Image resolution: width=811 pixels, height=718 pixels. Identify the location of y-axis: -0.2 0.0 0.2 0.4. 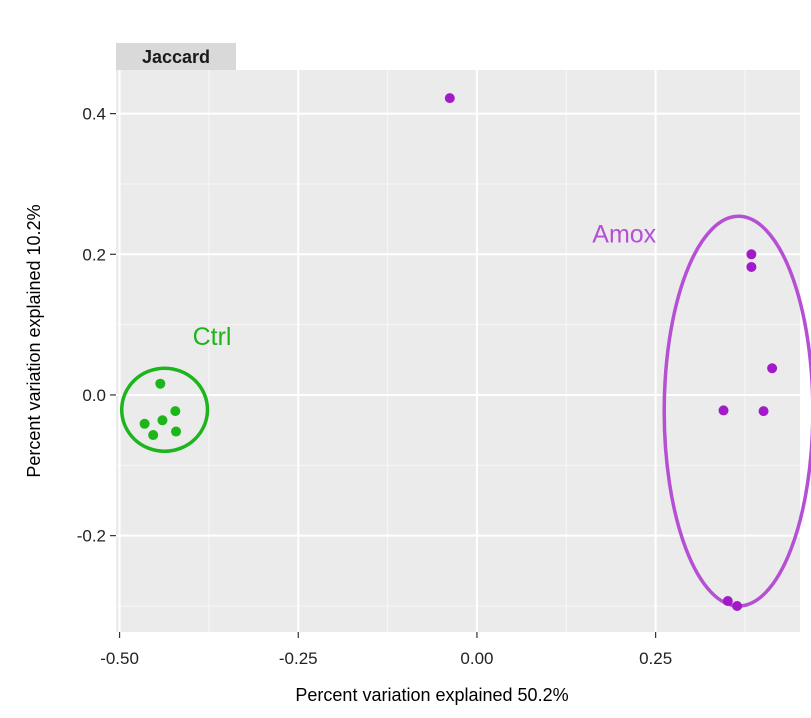
(96, 325).